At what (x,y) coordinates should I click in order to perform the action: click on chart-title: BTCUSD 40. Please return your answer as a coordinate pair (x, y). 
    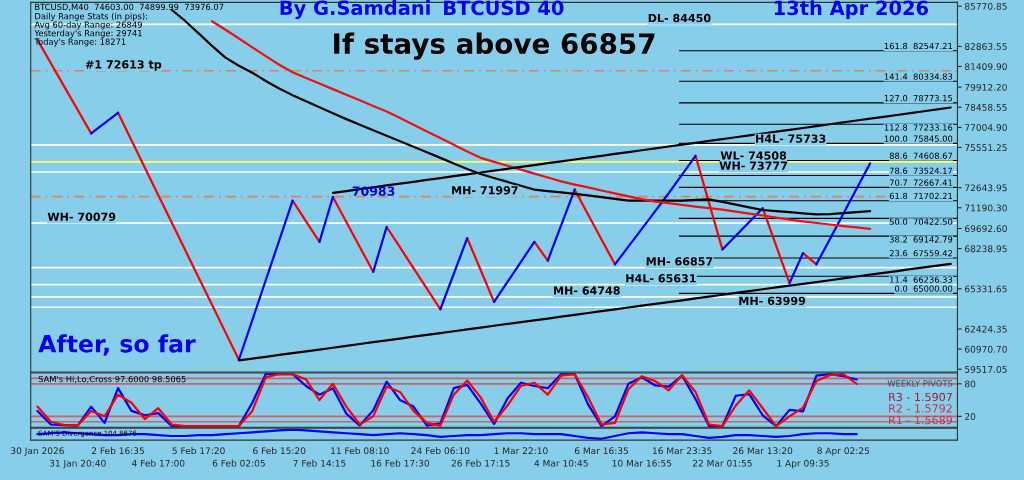
    Looking at the image, I should click on (504, 8).